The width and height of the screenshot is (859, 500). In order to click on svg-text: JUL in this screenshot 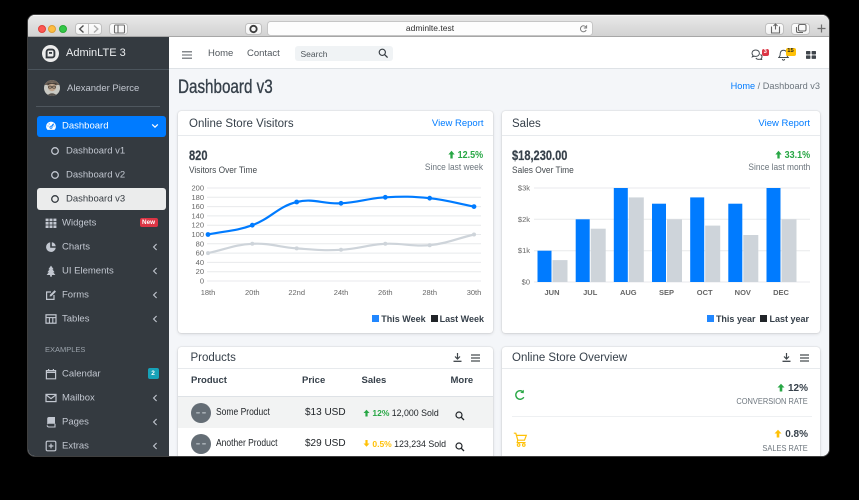, I will do `click(590, 292)`.